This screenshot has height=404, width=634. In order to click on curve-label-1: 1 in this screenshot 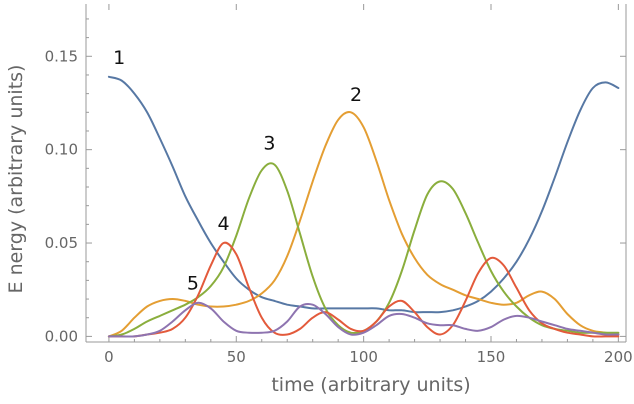, I will do `click(119, 58)`.